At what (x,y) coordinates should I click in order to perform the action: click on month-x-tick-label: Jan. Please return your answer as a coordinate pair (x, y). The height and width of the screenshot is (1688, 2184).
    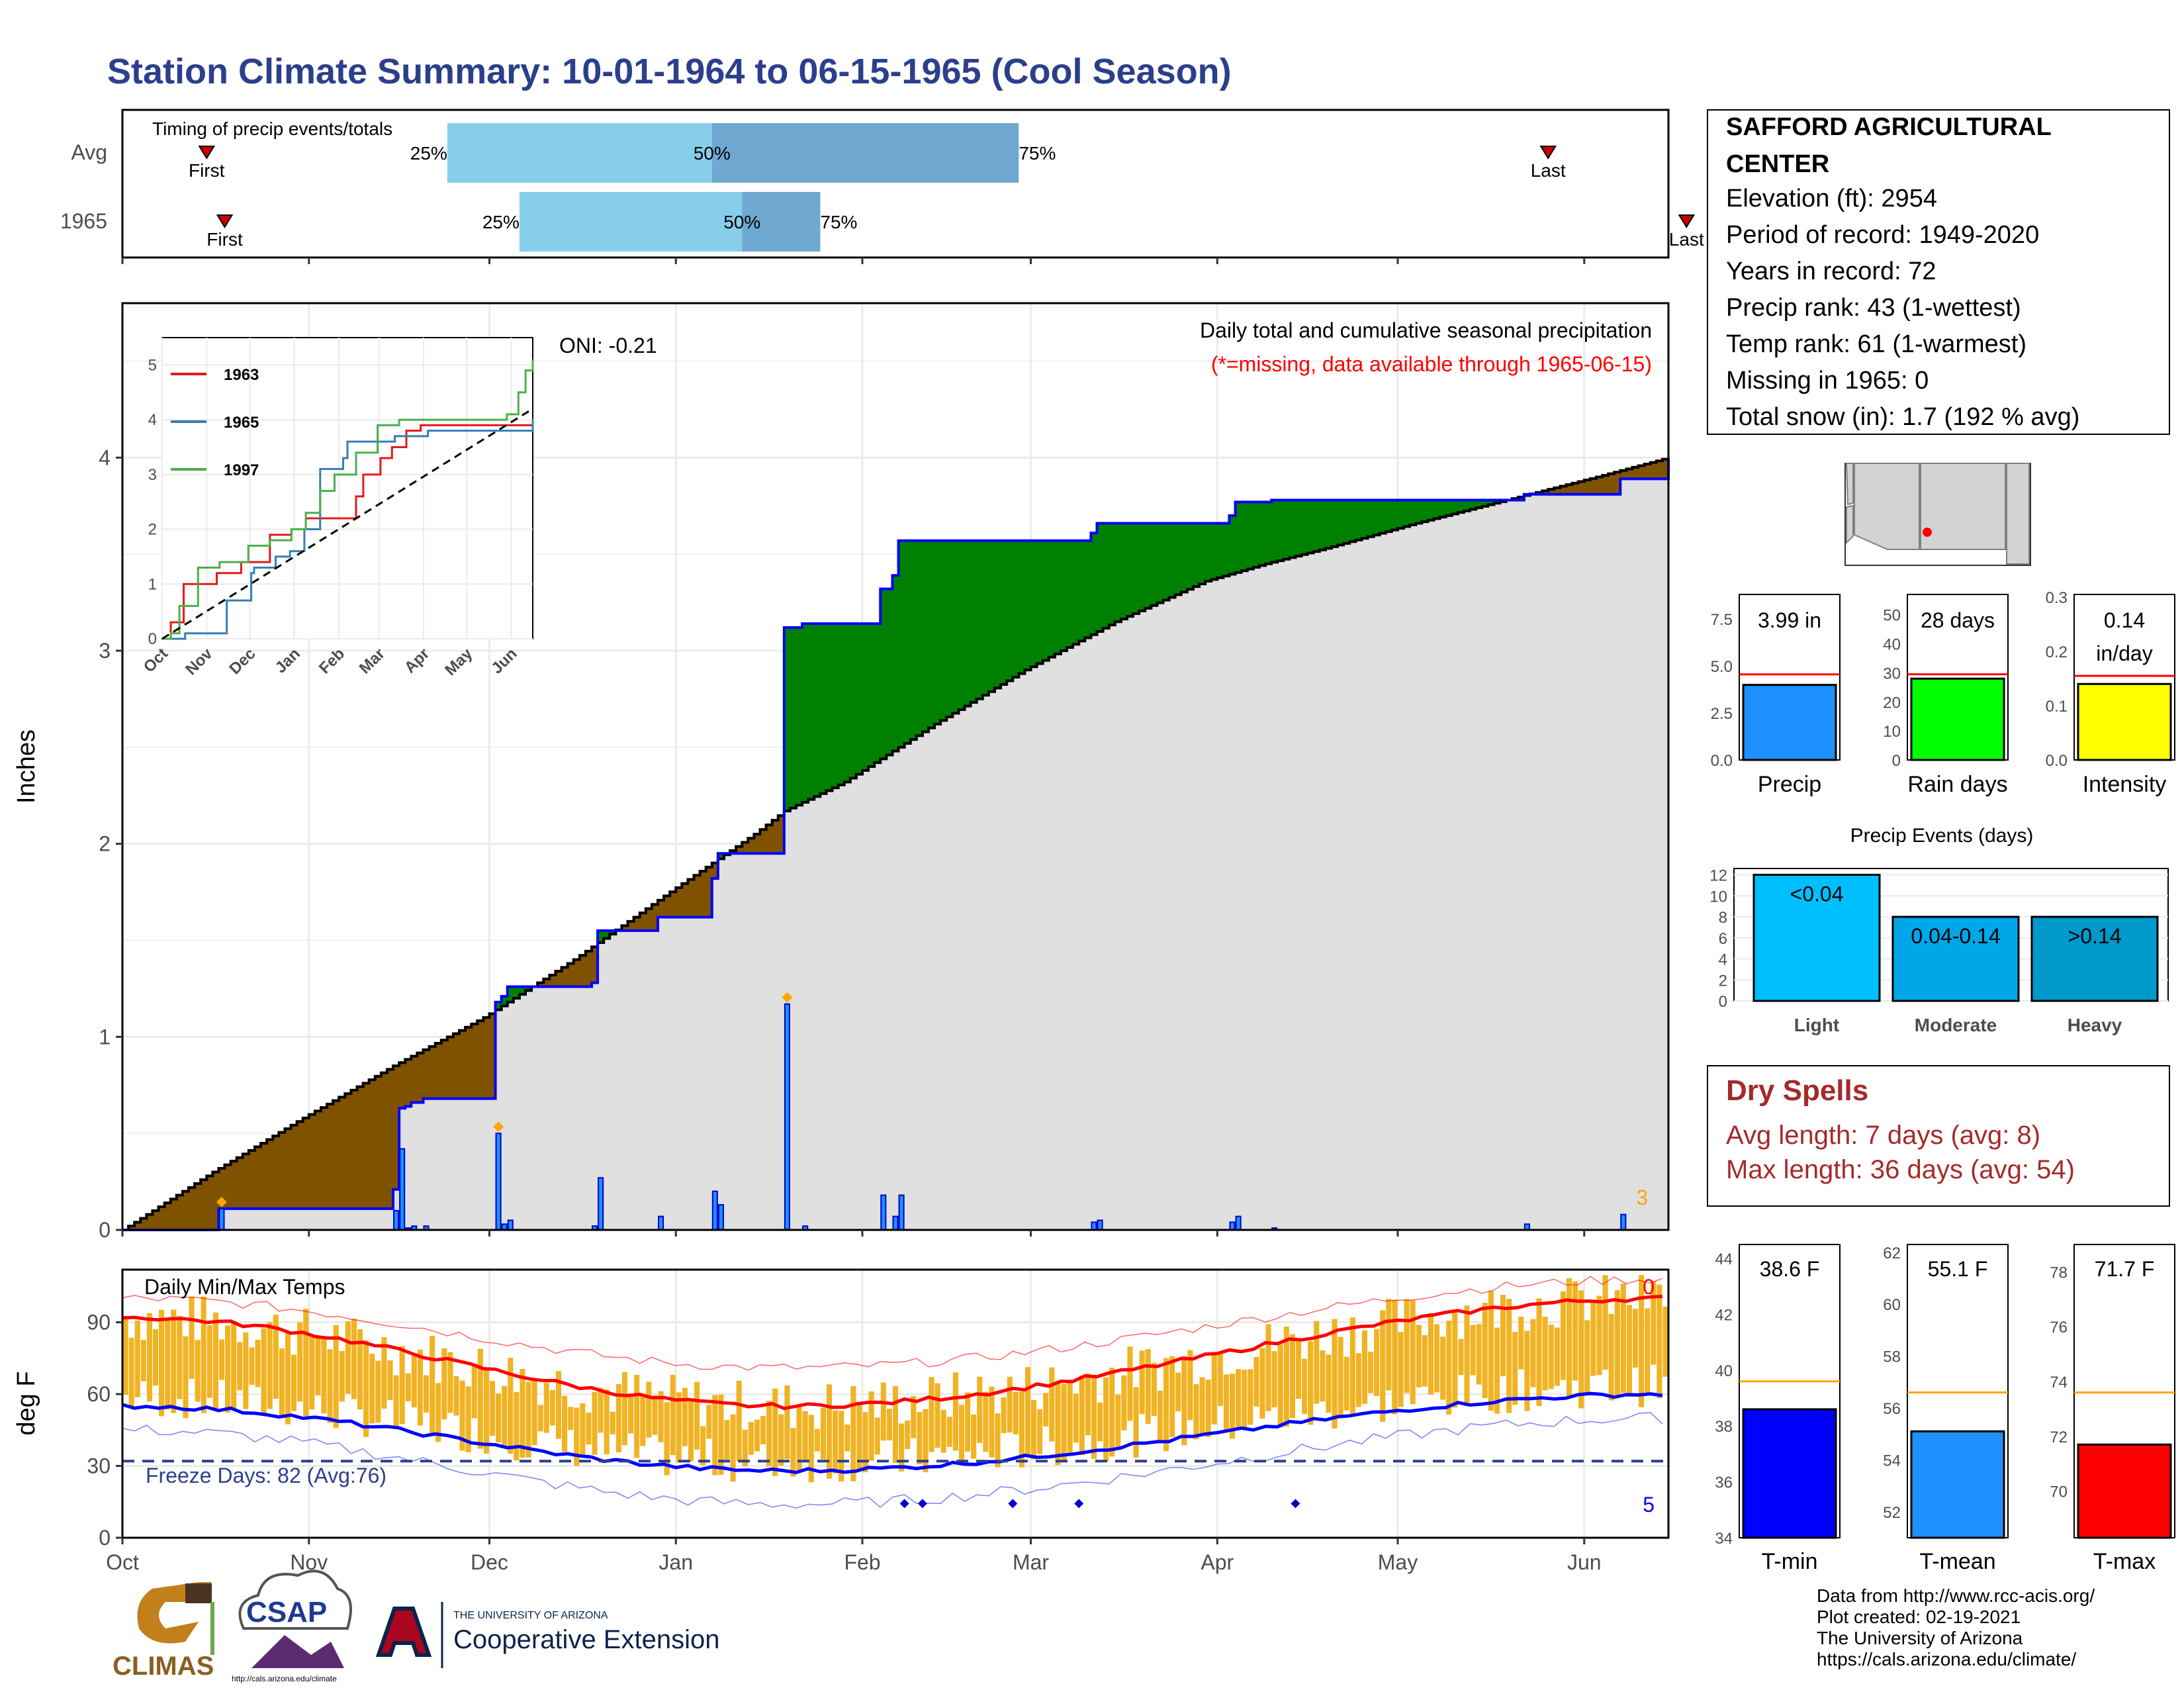
    Looking at the image, I should click on (676, 1562).